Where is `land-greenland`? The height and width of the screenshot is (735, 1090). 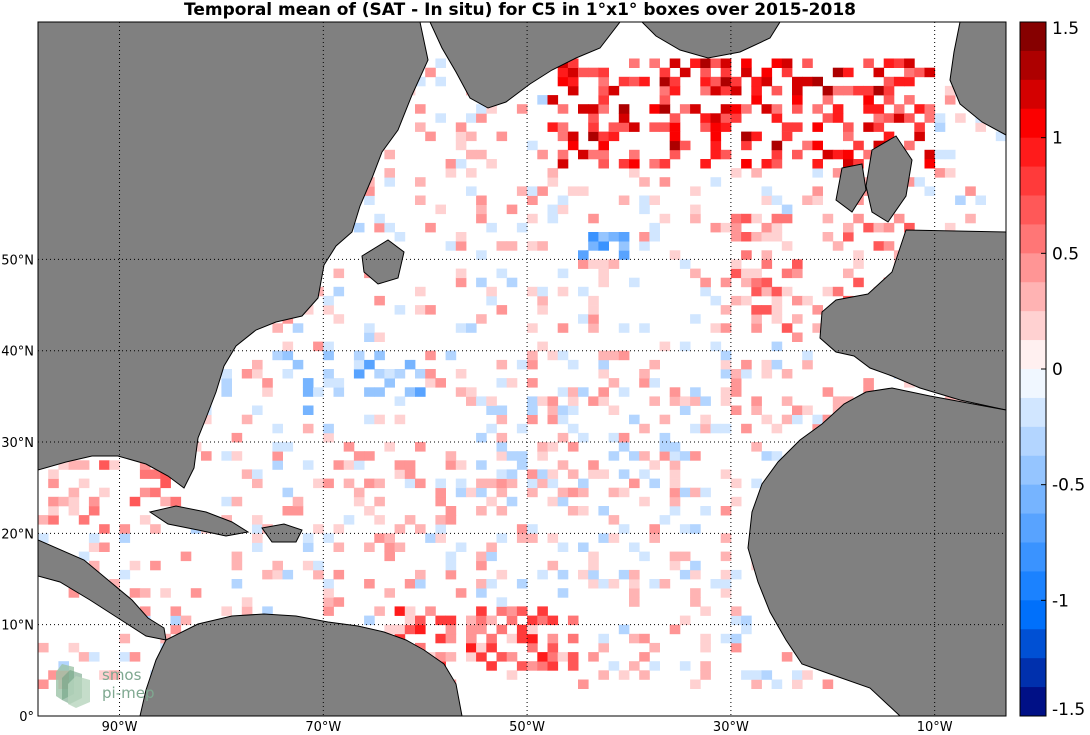 land-greenland is located at coordinates (525, 65).